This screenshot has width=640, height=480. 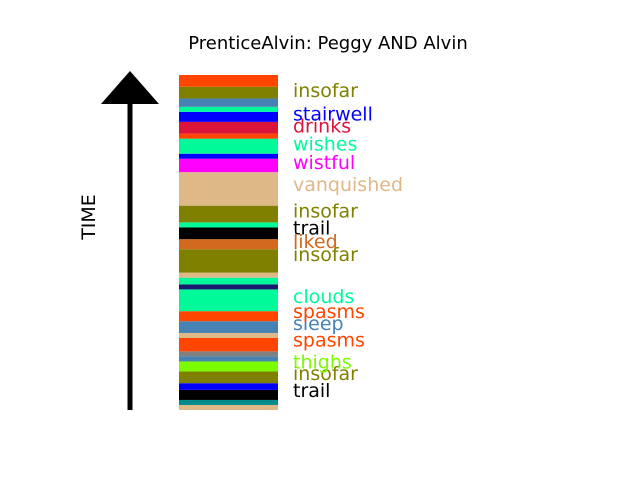 What do you see at coordinates (318, 324) in the screenshot?
I see `timeline-label: sleep` at bounding box center [318, 324].